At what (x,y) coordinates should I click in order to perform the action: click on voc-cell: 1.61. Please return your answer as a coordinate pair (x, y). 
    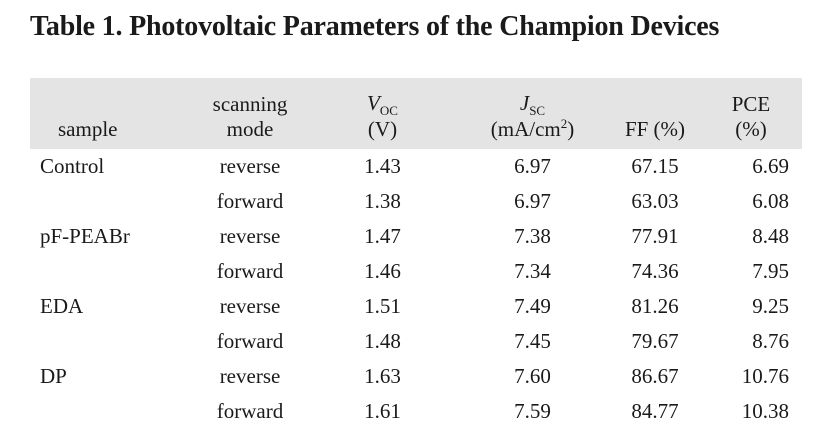
    Looking at the image, I should click on (382, 411).